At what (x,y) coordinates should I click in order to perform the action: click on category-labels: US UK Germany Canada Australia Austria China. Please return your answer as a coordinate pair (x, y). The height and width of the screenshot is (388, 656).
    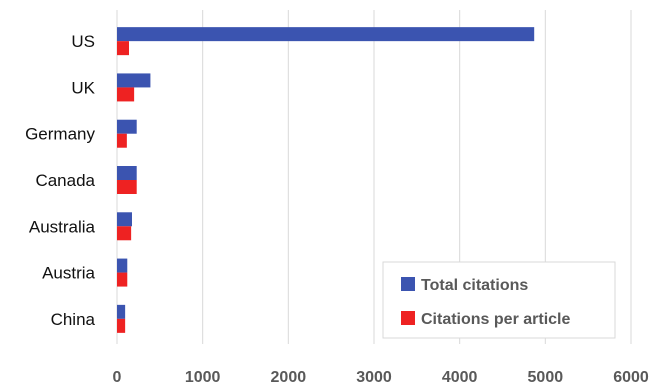
    Looking at the image, I should click on (60, 180).